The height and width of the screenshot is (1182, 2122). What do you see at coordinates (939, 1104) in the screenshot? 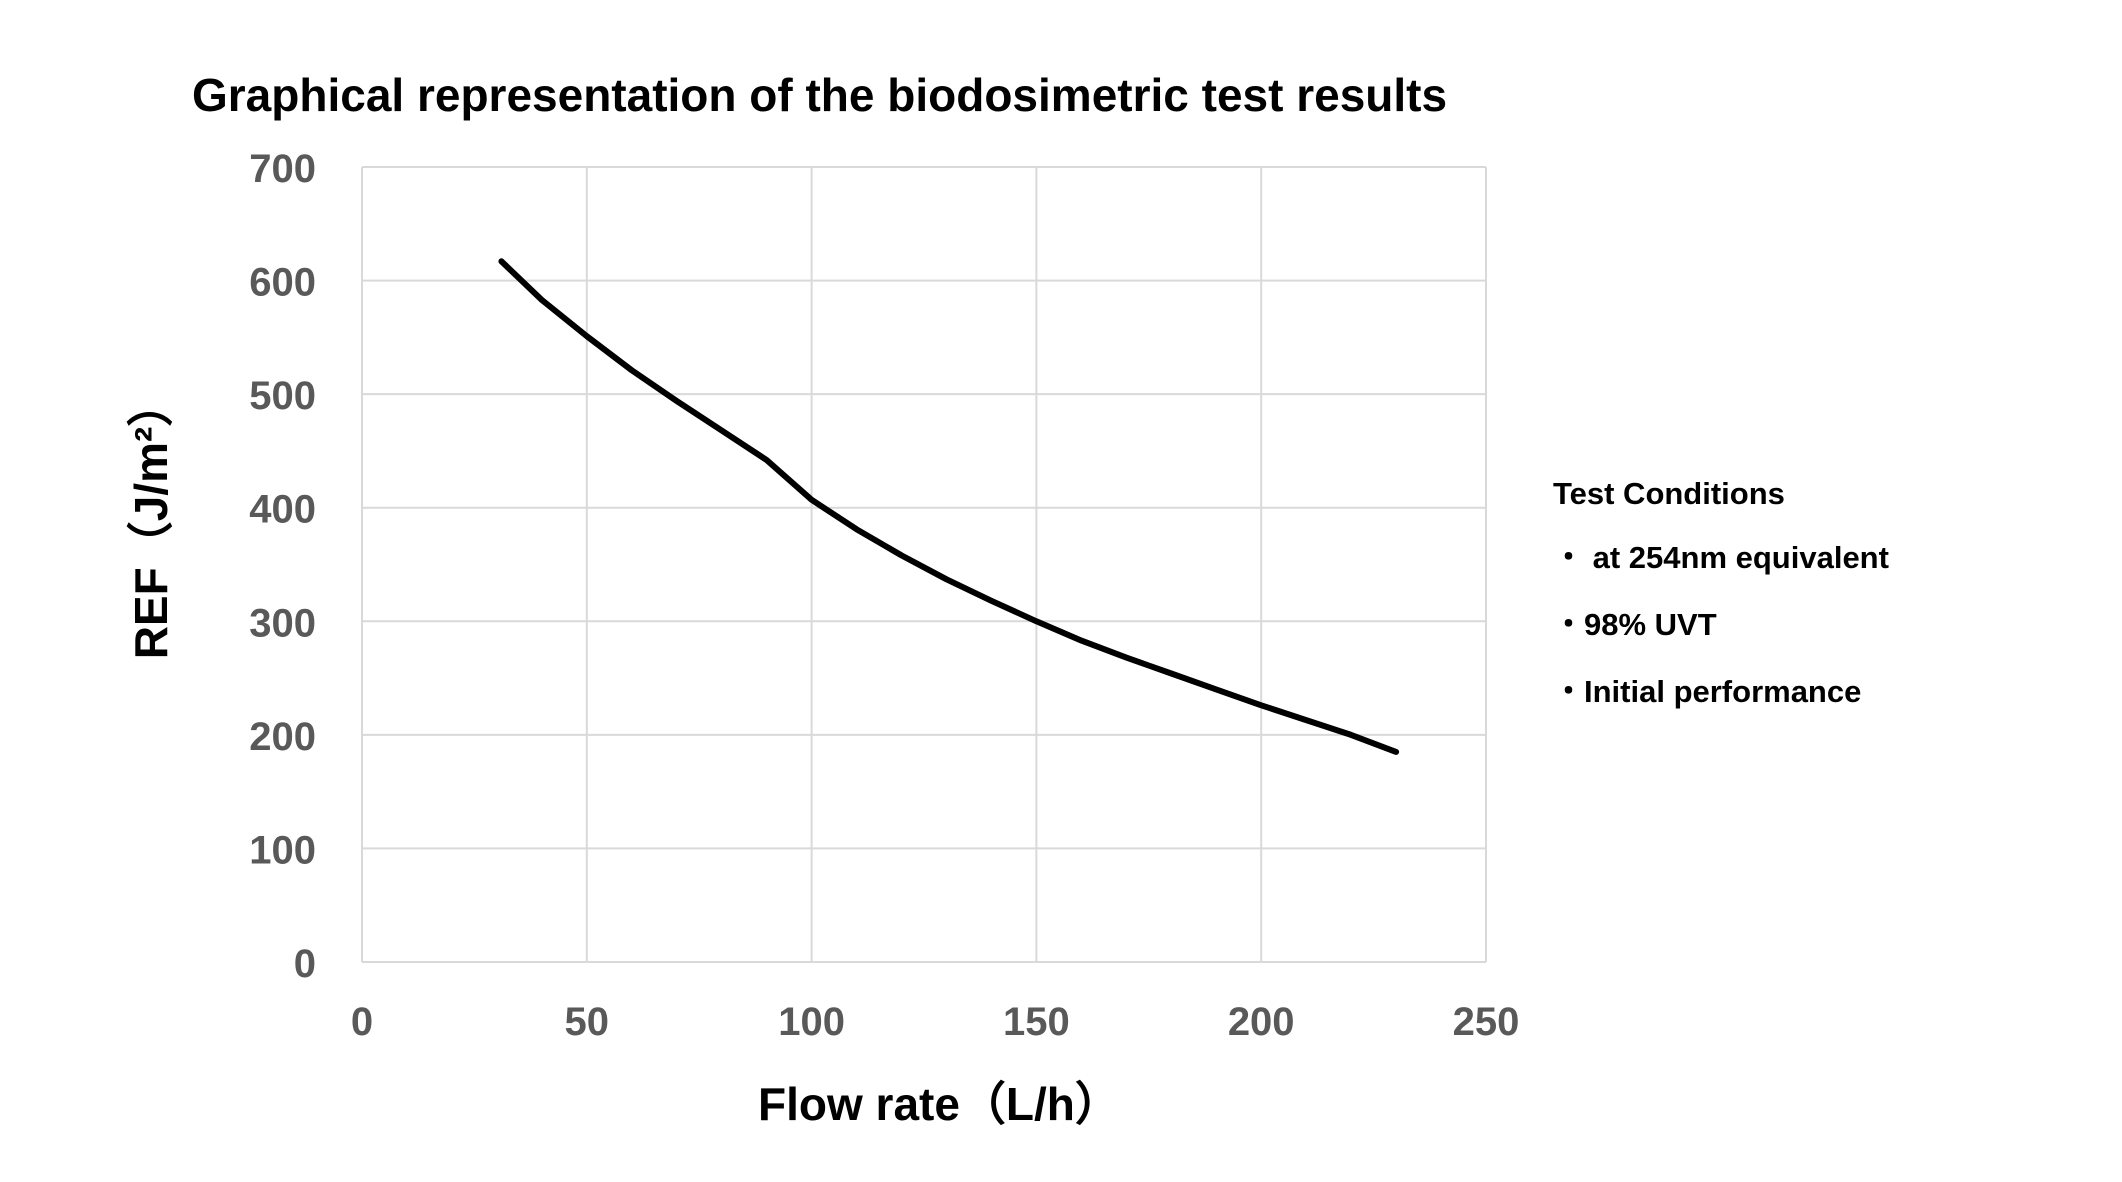
I see `x-axis-label: Flow rate（L/h）` at bounding box center [939, 1104].